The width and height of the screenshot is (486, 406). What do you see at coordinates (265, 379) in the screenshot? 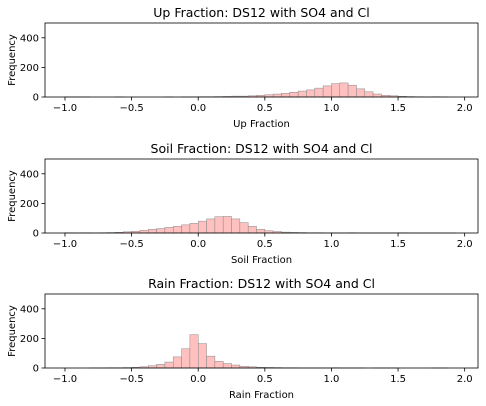
I see `rain-xtick-label-3: 0.5` at bounding box center [265, 379].